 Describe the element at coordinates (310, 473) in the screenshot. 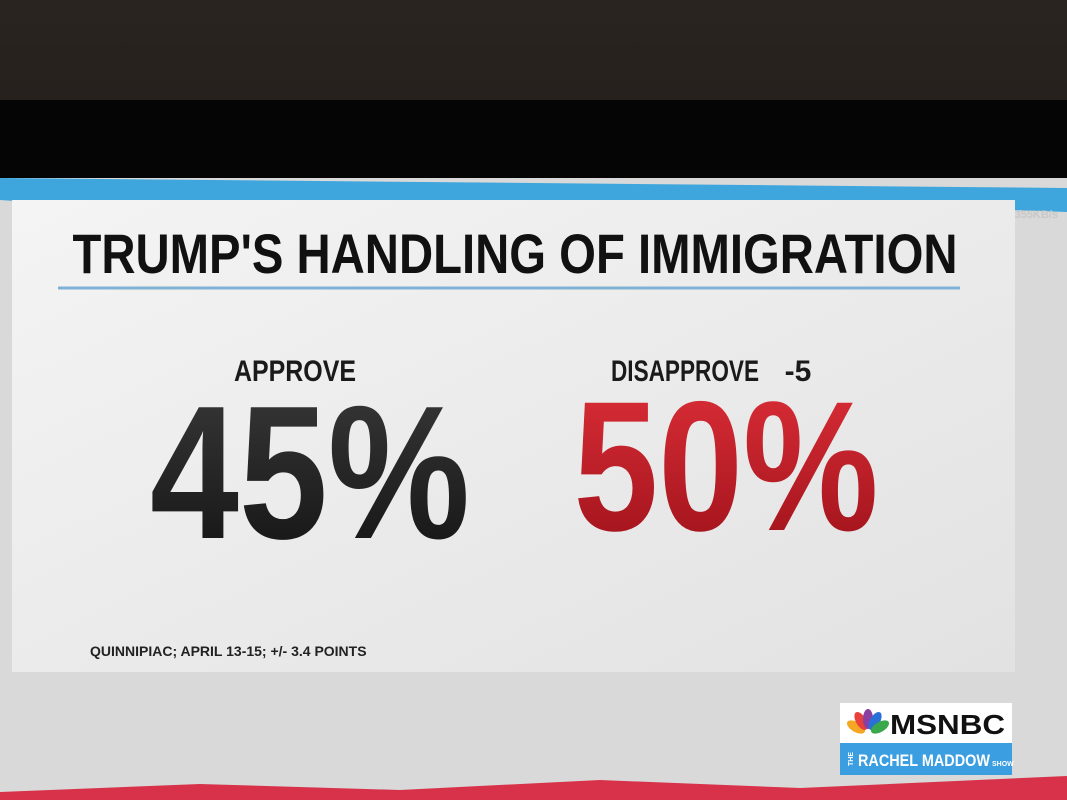

I see `approve-value: 45%` at that location.